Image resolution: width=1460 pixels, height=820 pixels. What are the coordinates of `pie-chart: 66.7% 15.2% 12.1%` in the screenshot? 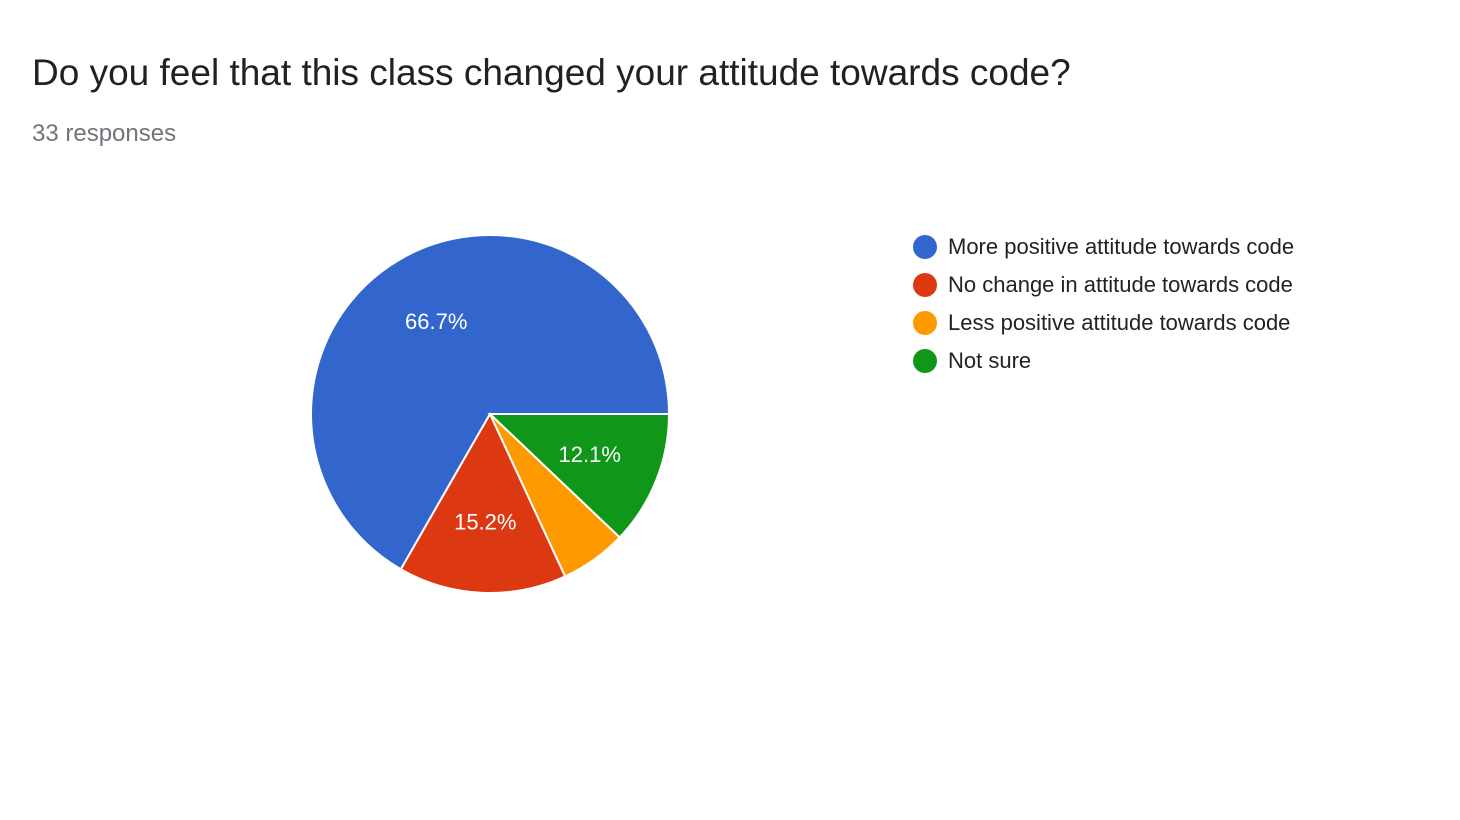 It's located at (490, 414).